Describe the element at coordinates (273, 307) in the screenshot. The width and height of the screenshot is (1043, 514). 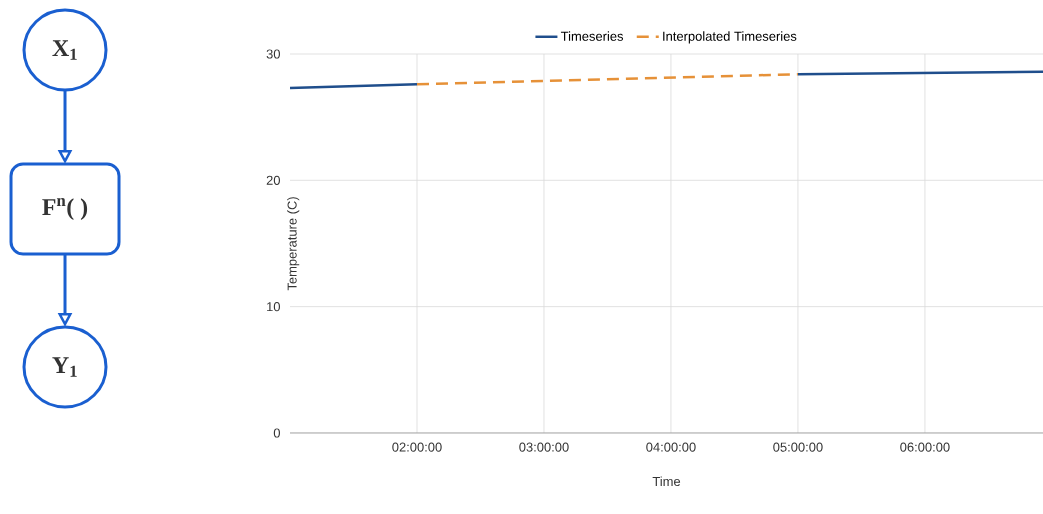
I see `y-tick-label: 10` at that location.